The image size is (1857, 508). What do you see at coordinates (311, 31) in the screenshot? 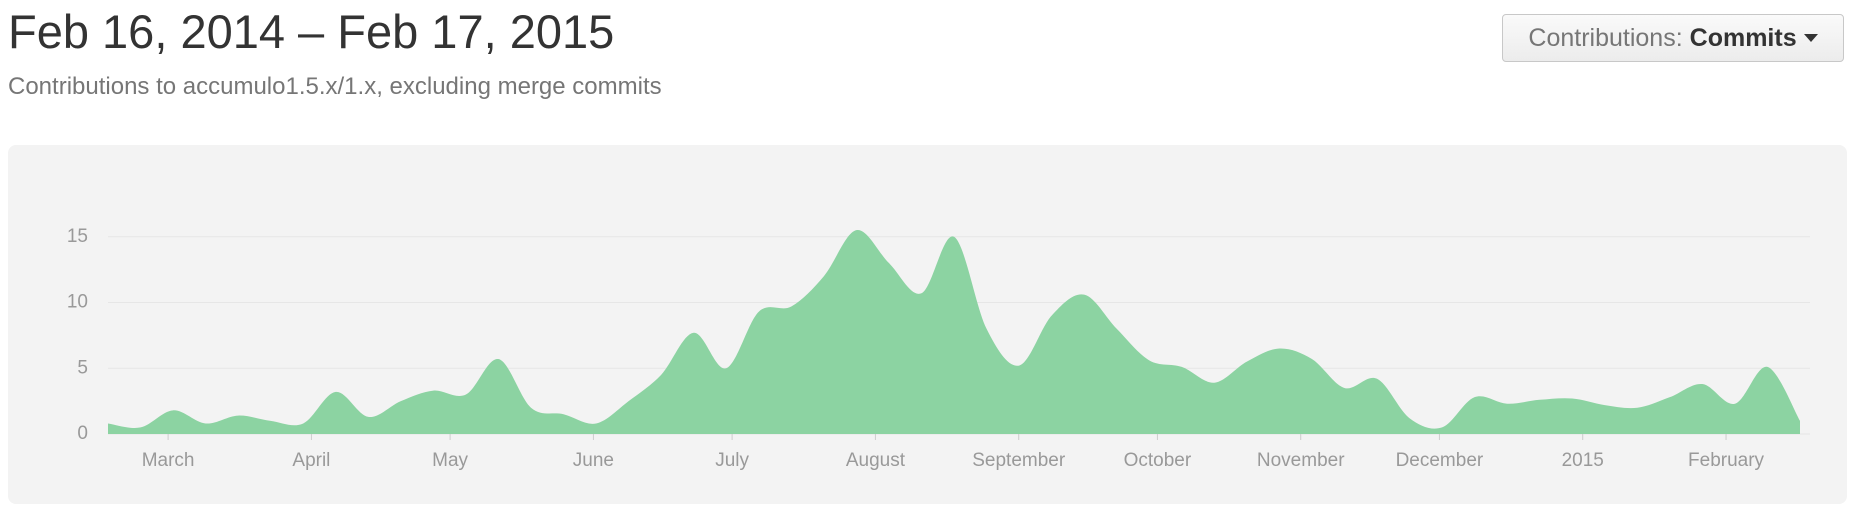
I see `title: Feb 16, 2014 – Feb 17, 2015` at bounding box center [311, 31].